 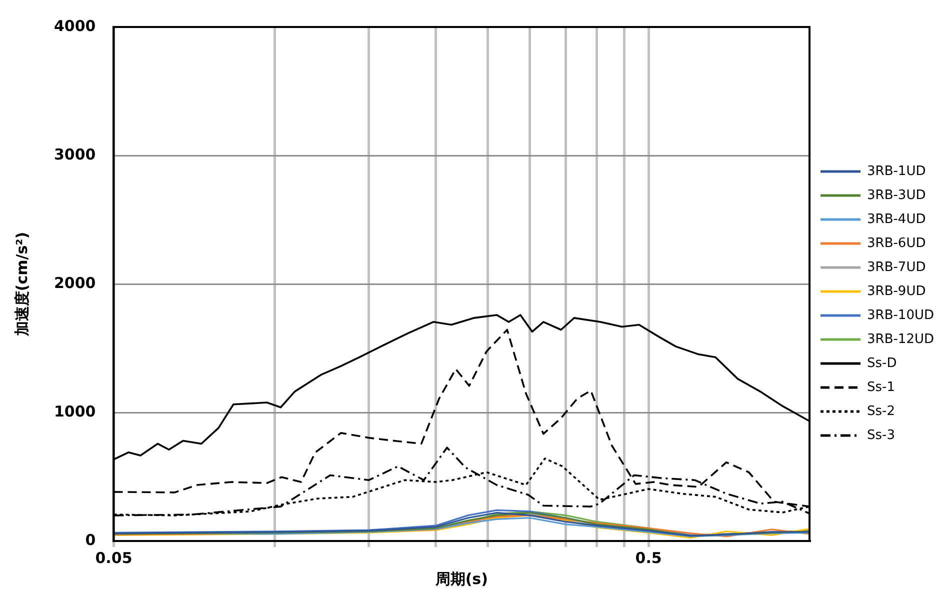 I want to click on x-axis-title: 周期(s), so click(x=461, y=579).